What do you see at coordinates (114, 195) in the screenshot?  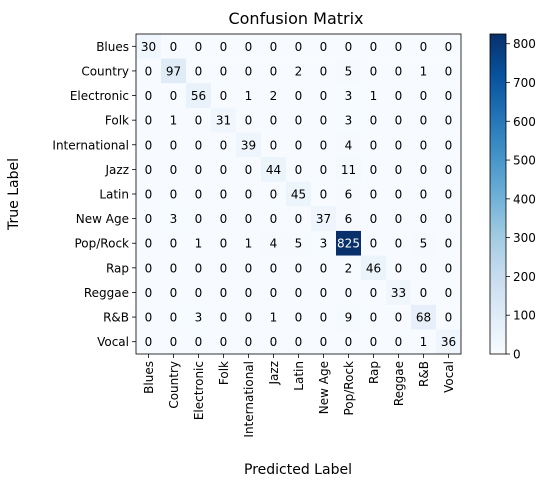 I see `y-tick-label: Latin` at bounding box center [114, 195].